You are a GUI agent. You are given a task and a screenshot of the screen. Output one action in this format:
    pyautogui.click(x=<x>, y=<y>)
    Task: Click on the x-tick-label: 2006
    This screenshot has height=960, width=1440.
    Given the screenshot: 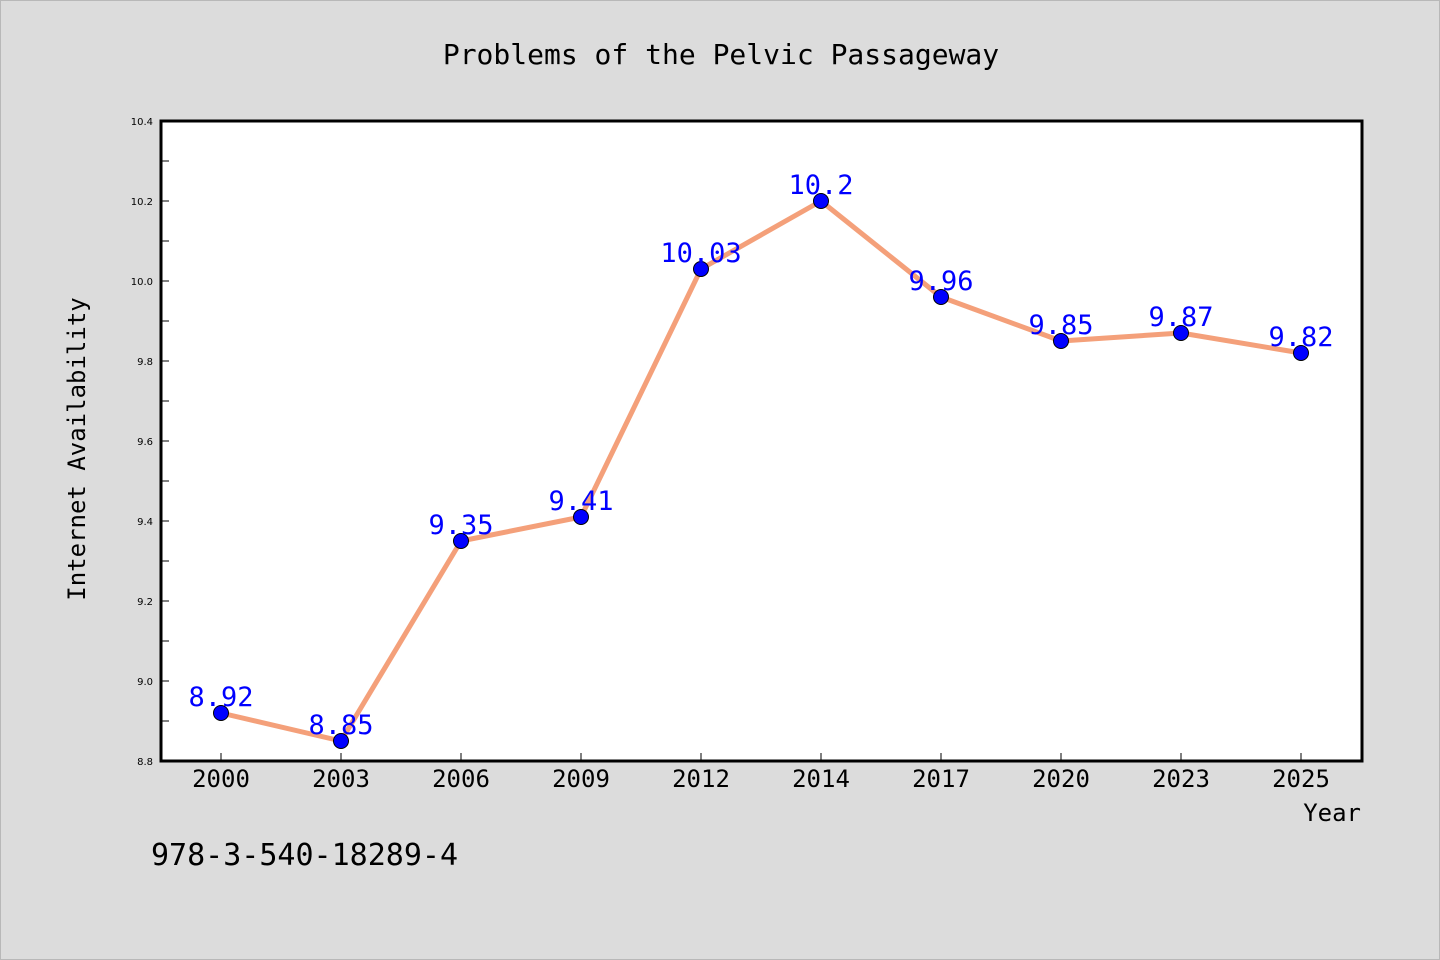 What is the action you would take?
    pyautogui.click(x=461, y=779)
    